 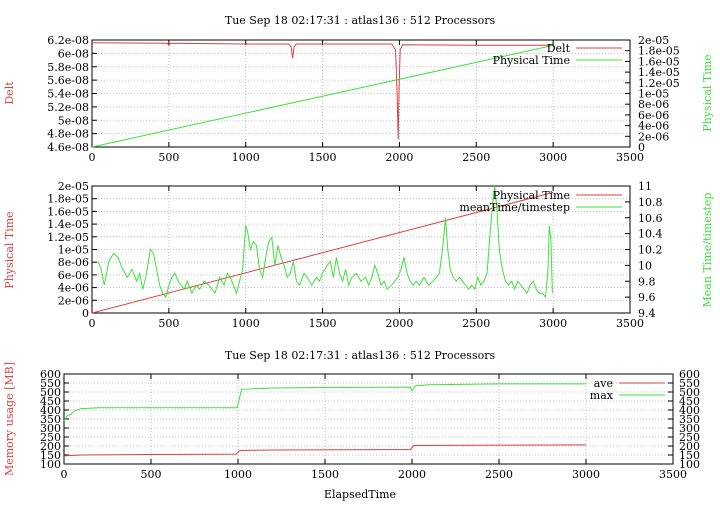 What do you see at coordinates (650, 218) in the screenshot?
I see `chart2-y2tick-label: 10.6` at bounding box center [650, 218].